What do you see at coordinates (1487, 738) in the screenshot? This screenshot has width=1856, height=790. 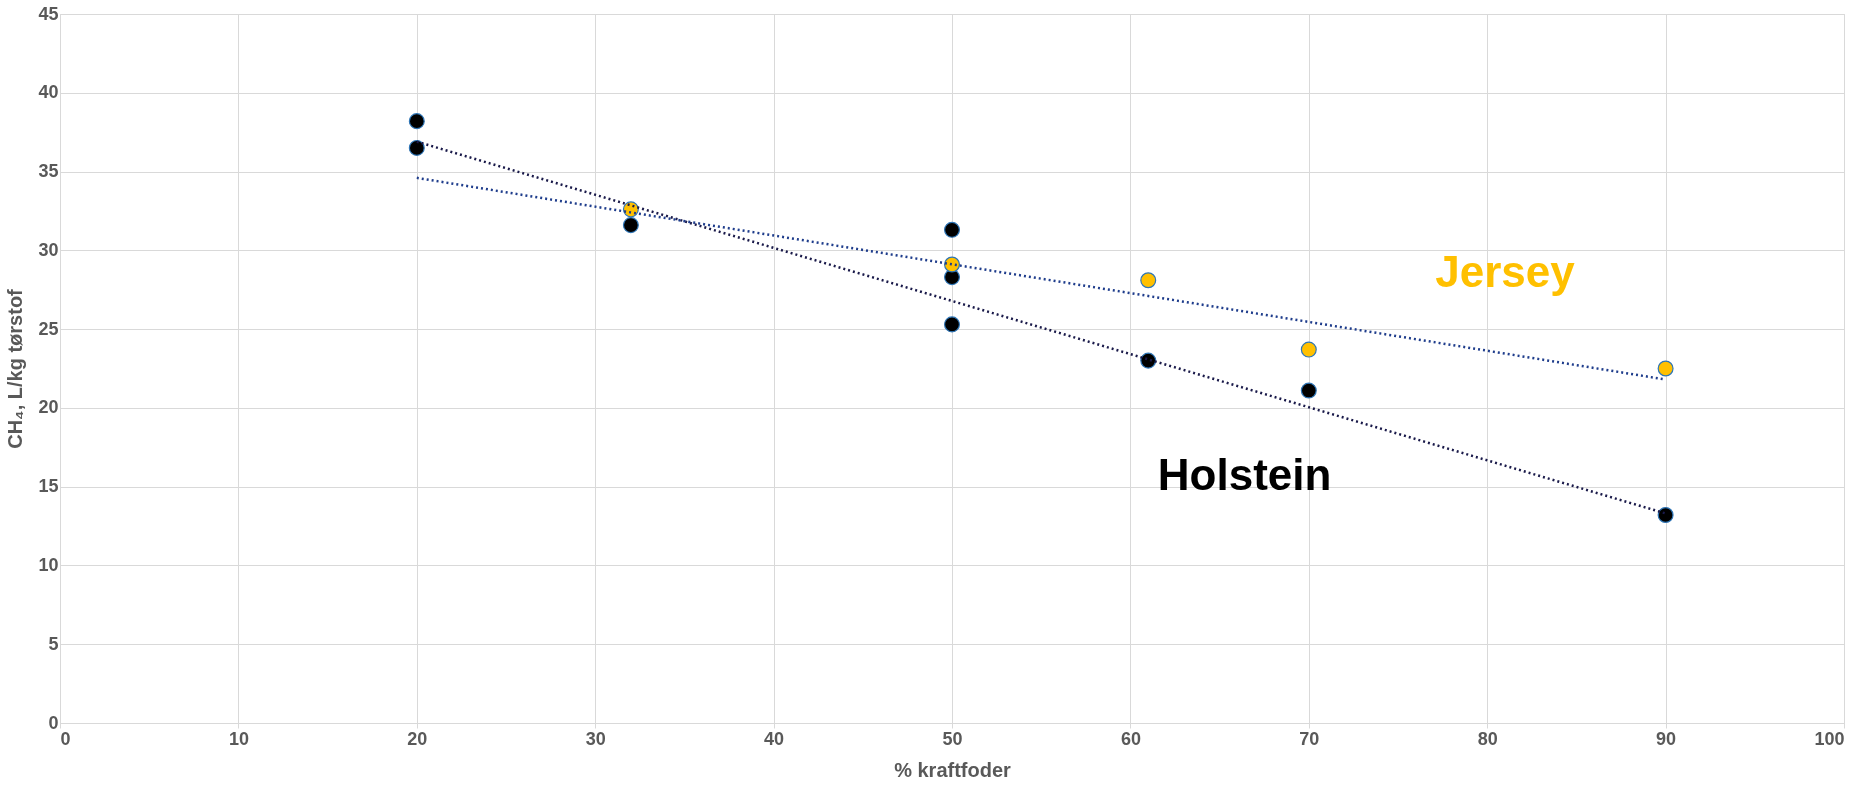 I see `x-tick-label: 80` at bounding box center [1487, 738].